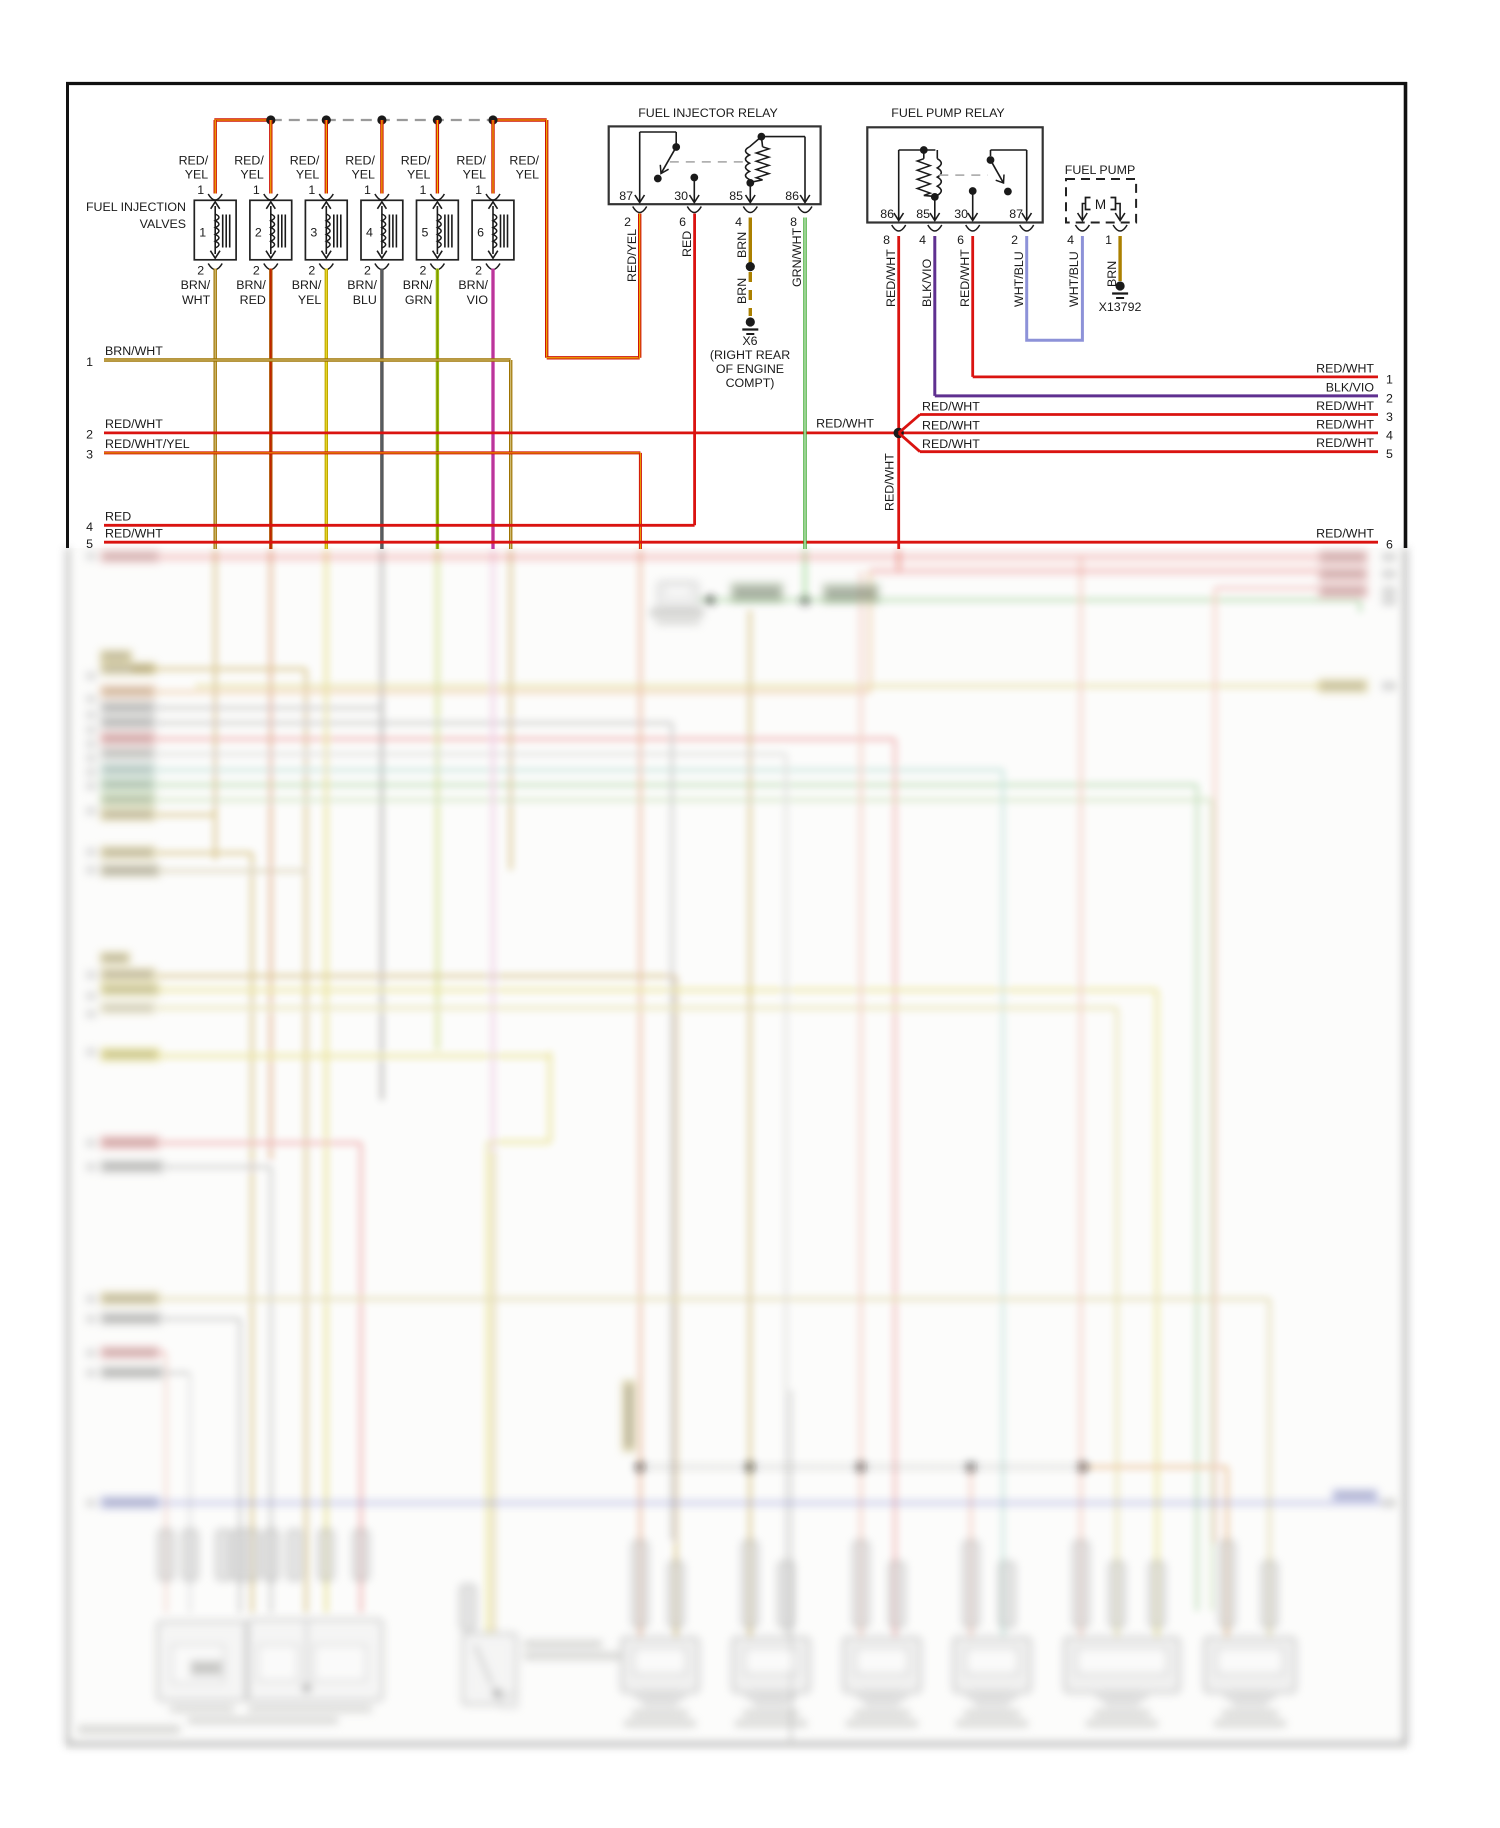 The height and width of the screenshot is (1828, 1500). What do you see at coordinates (632, 255) in the screenshot?
I see `svg-text: RED/YEL` at bounding box center [632, 255].